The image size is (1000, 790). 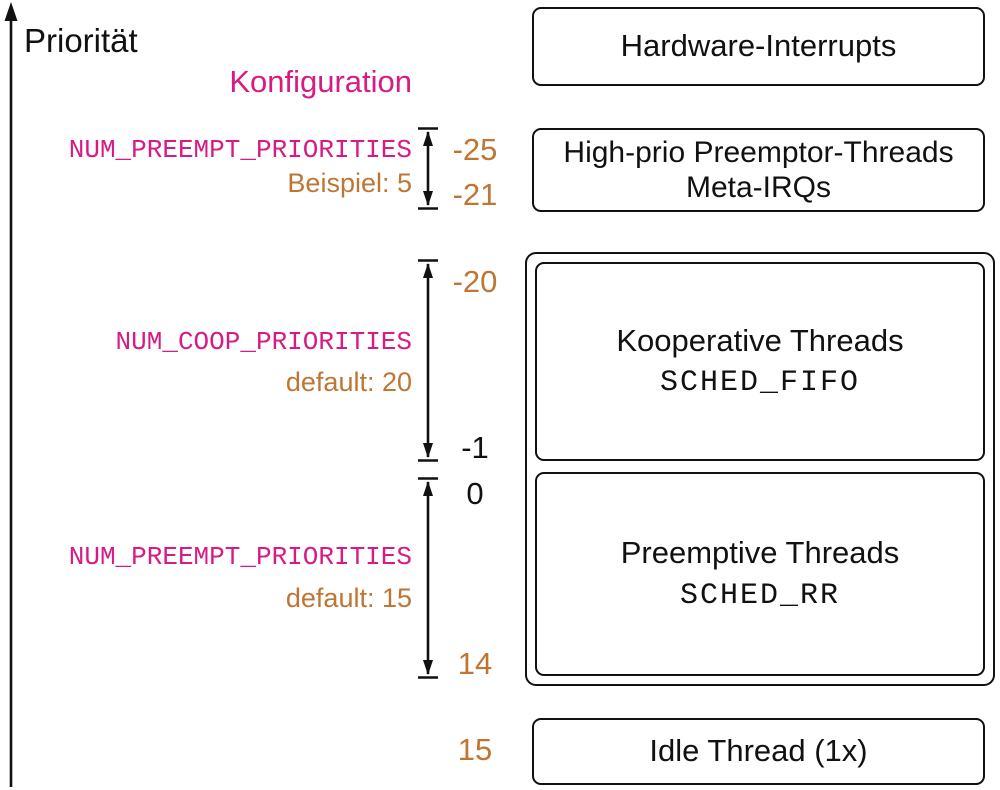 What do you see at coordinates (475, 194) in the screenshot?
I see `priority-value--21: -21` at bounding box center [475, 194].